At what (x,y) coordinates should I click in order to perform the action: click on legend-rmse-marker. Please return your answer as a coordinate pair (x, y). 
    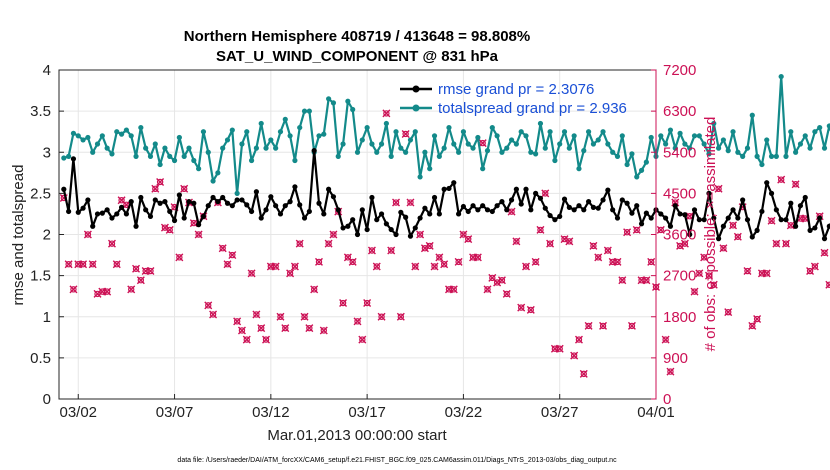
    Looking at the image, I should click on (416, 89).